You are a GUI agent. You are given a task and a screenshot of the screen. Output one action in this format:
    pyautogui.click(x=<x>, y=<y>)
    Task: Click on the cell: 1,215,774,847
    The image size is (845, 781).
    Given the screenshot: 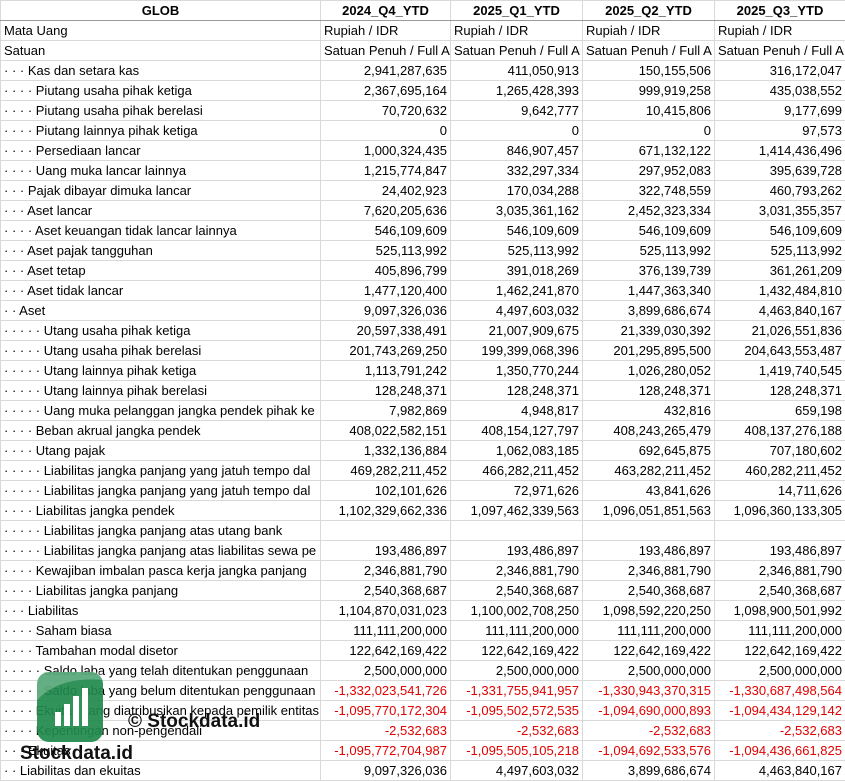 What is the action you would take?
    pyautogui.click(x=385, y=170)
    